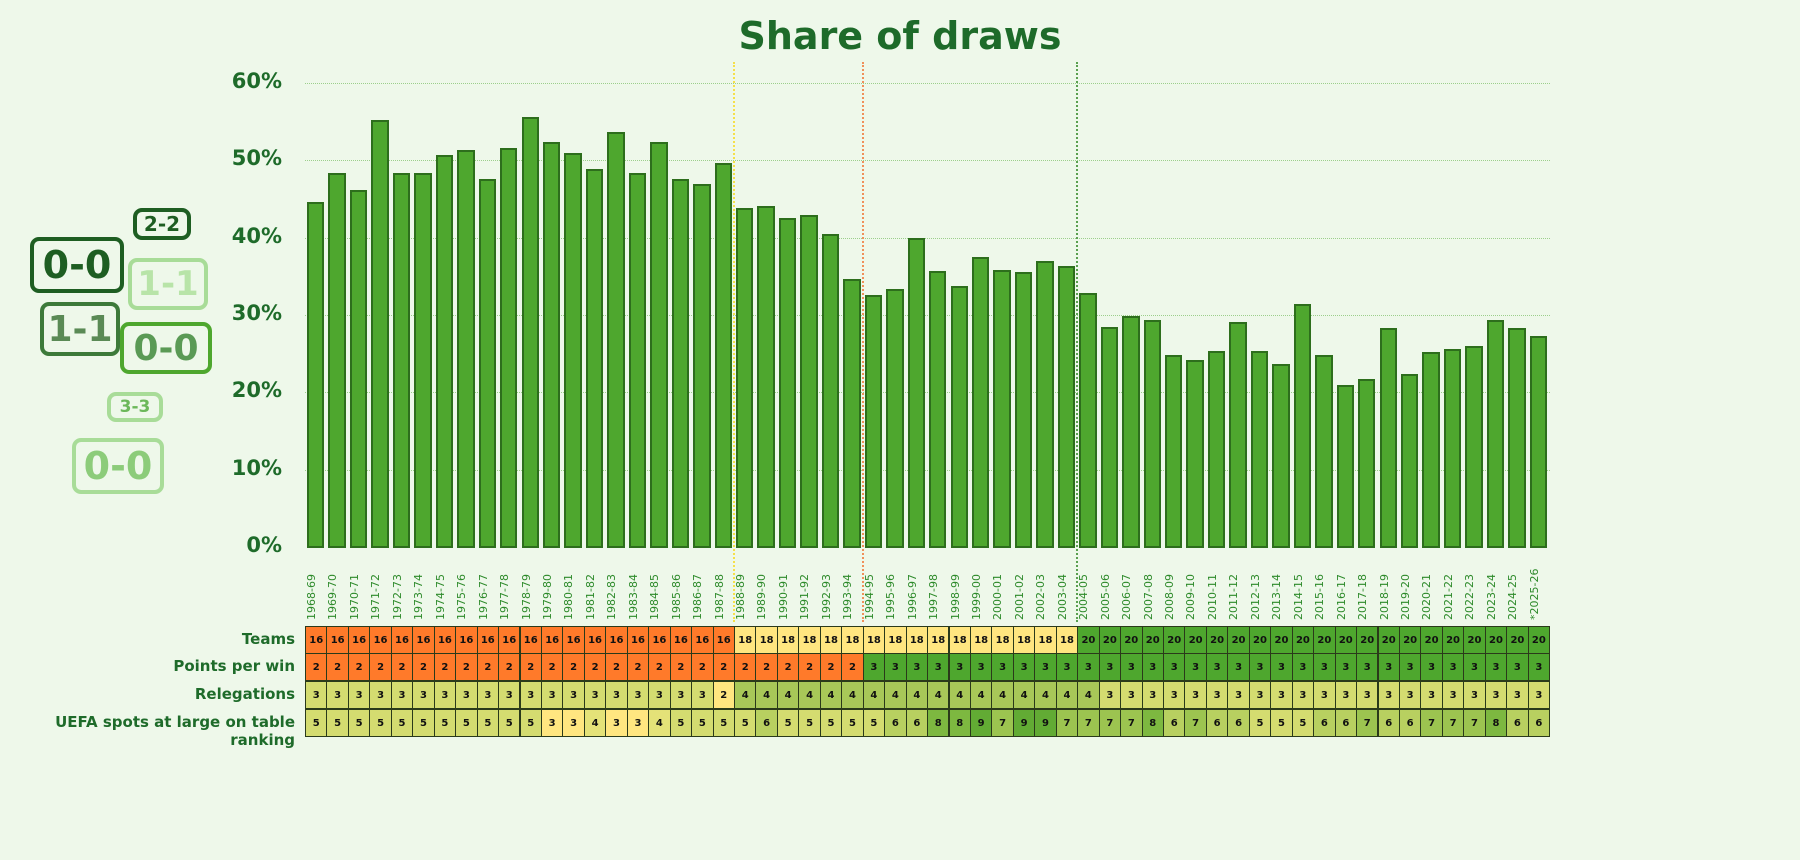 This screenshot has width=1800, height=860. What do you see at coordinates (612, 597) in the screenshot?
I see `x-tick-label: 1982-83` at bounding box center [612, 597].